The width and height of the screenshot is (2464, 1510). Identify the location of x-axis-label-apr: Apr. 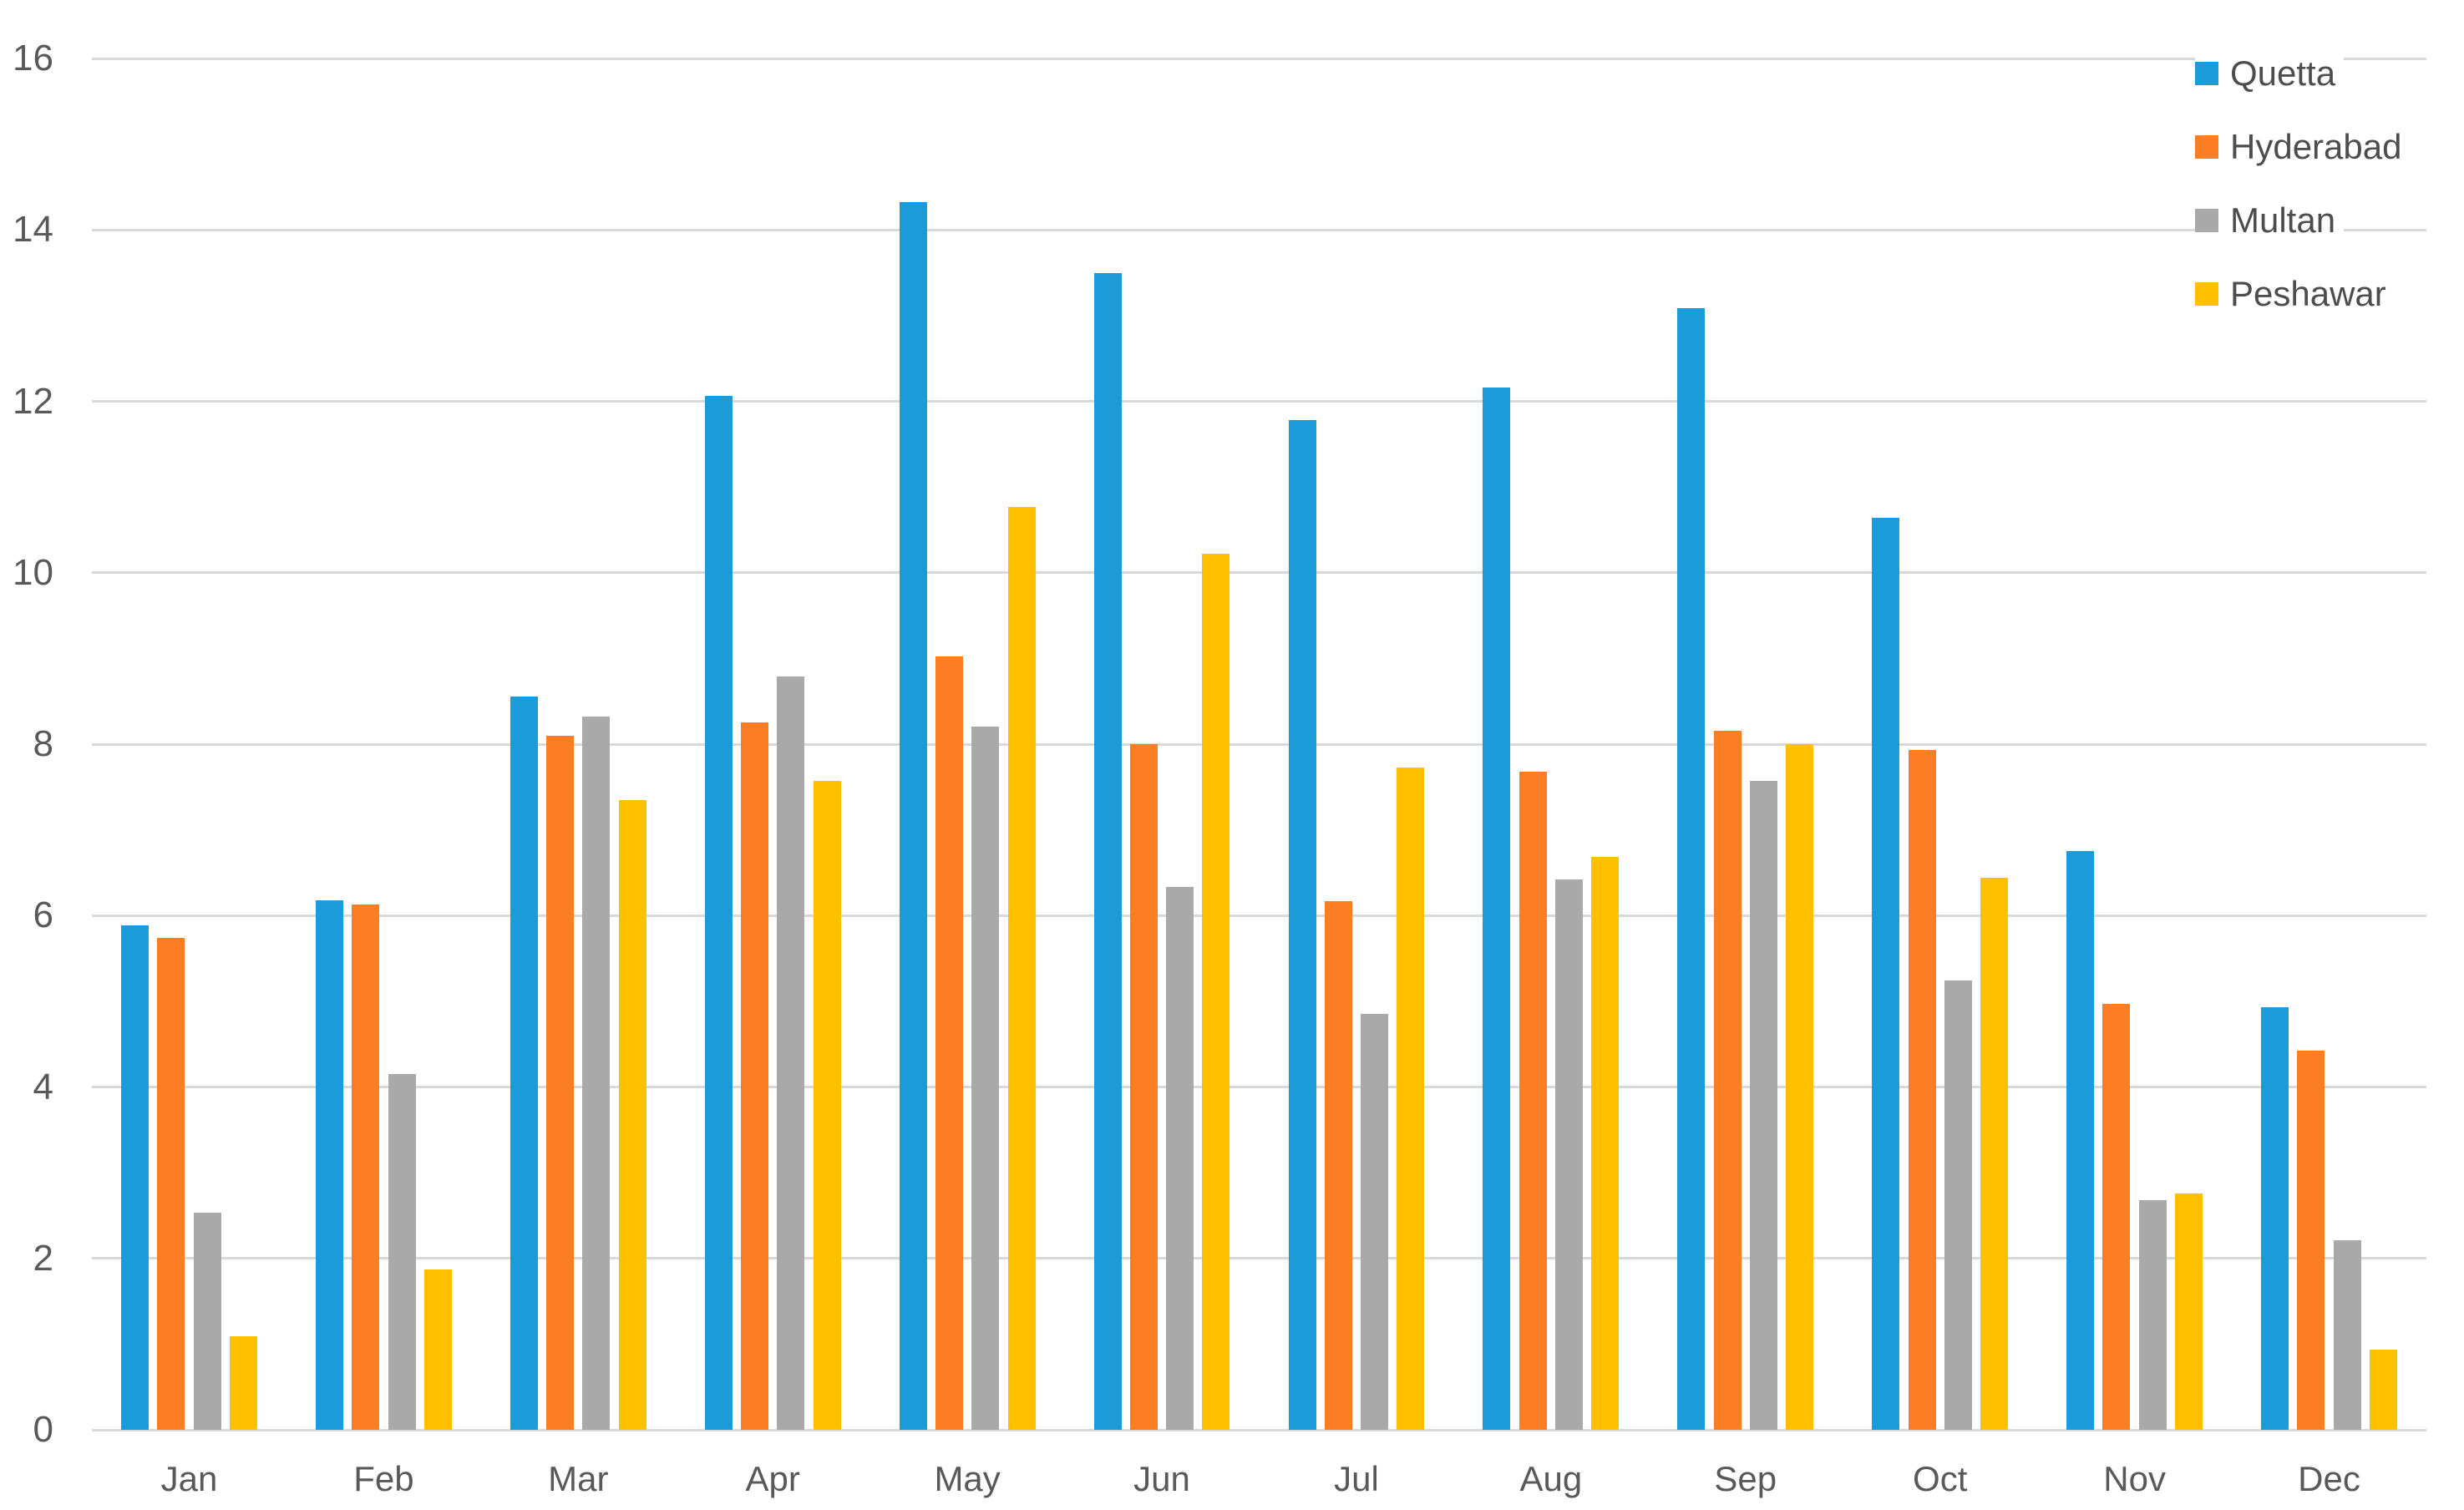
(773, 1479).